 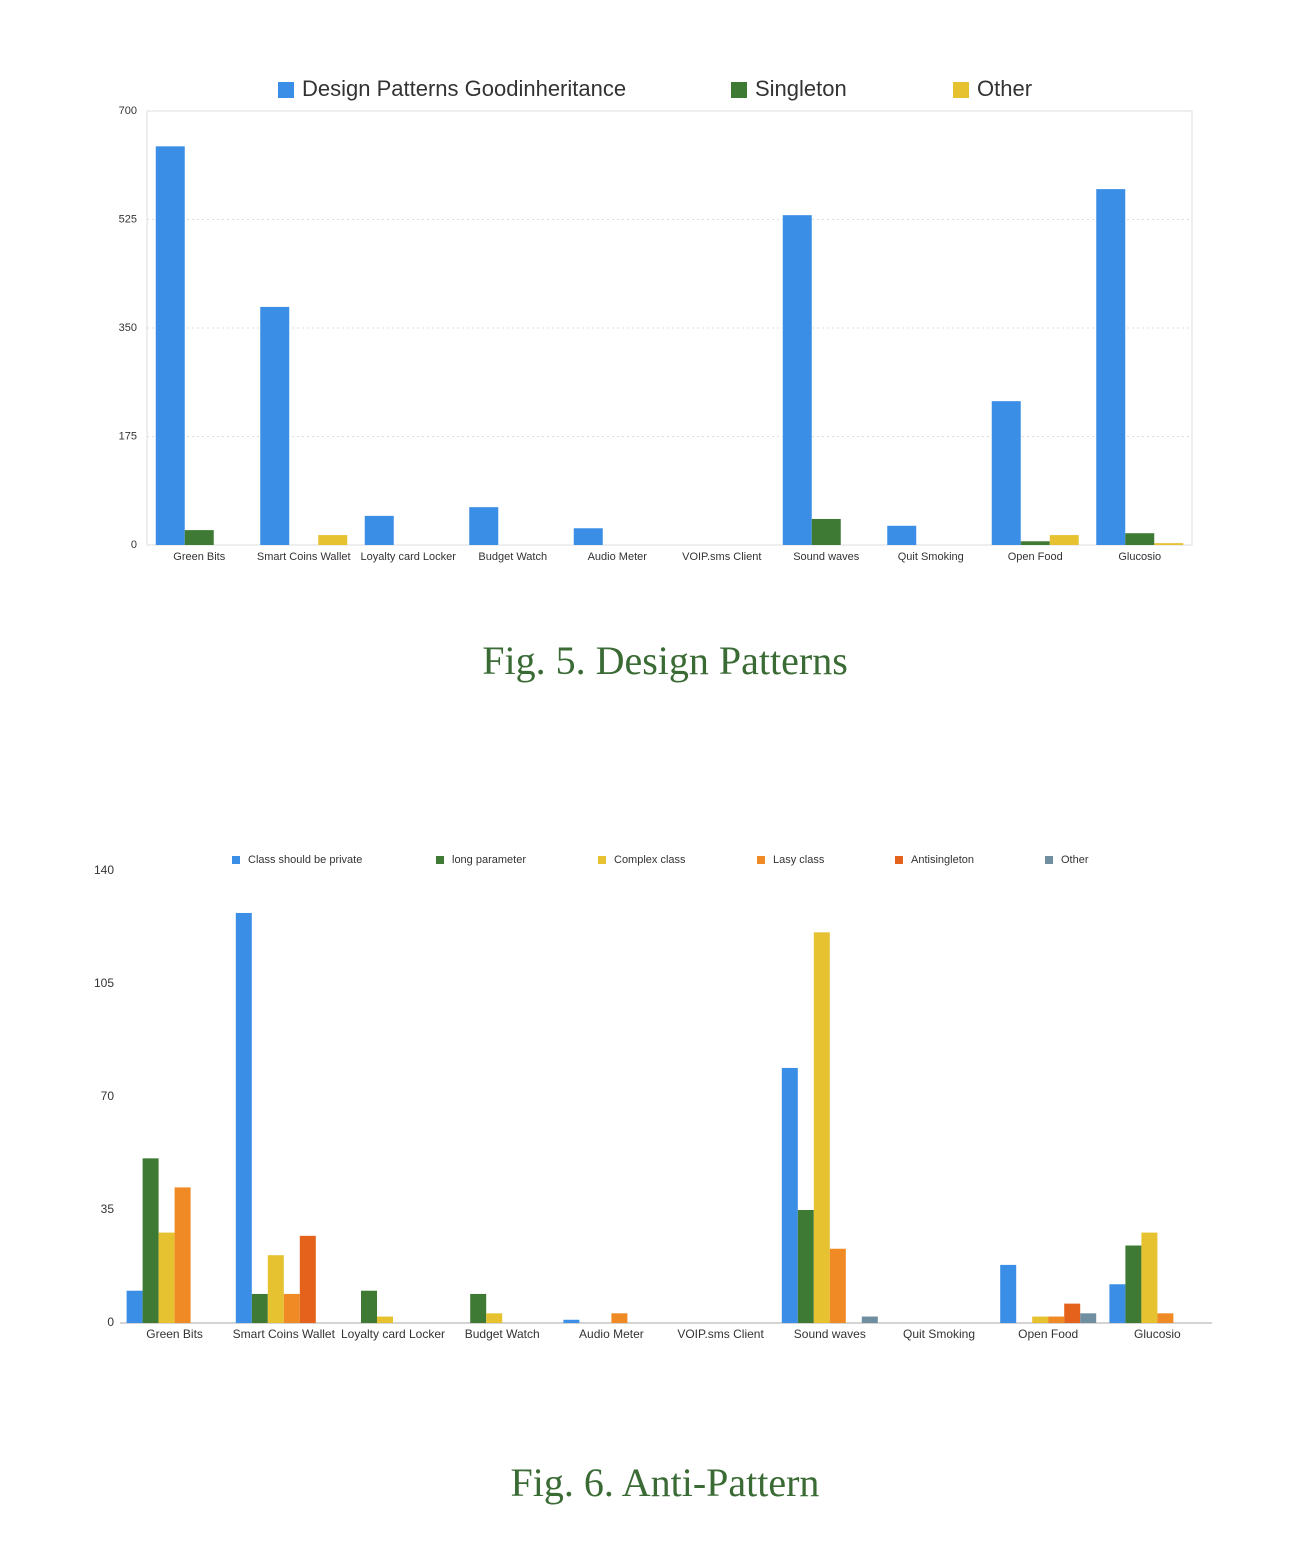 What do you see at coordinates (305, 860) in the screenshot?
I see `legend-label: Class should be private` at bounding box center [305, 860].